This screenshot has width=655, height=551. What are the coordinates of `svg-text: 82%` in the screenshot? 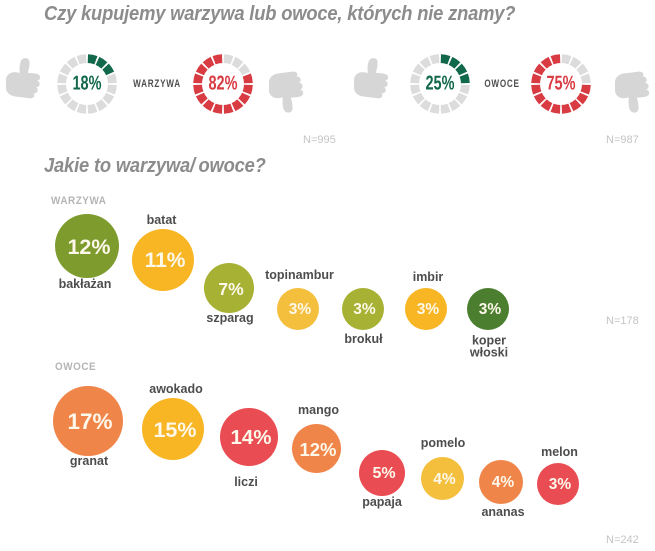 It's located at (223, 84).